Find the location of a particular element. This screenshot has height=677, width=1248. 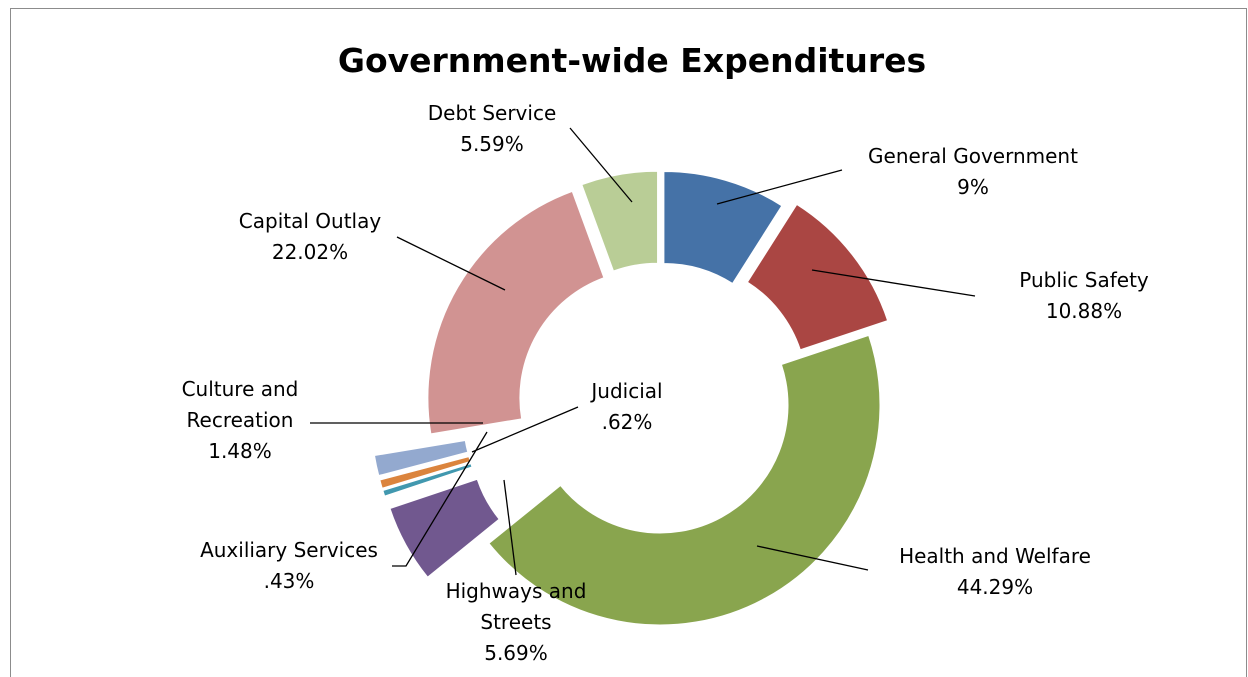

slice-public-safety is located at coordinates (817, 277).